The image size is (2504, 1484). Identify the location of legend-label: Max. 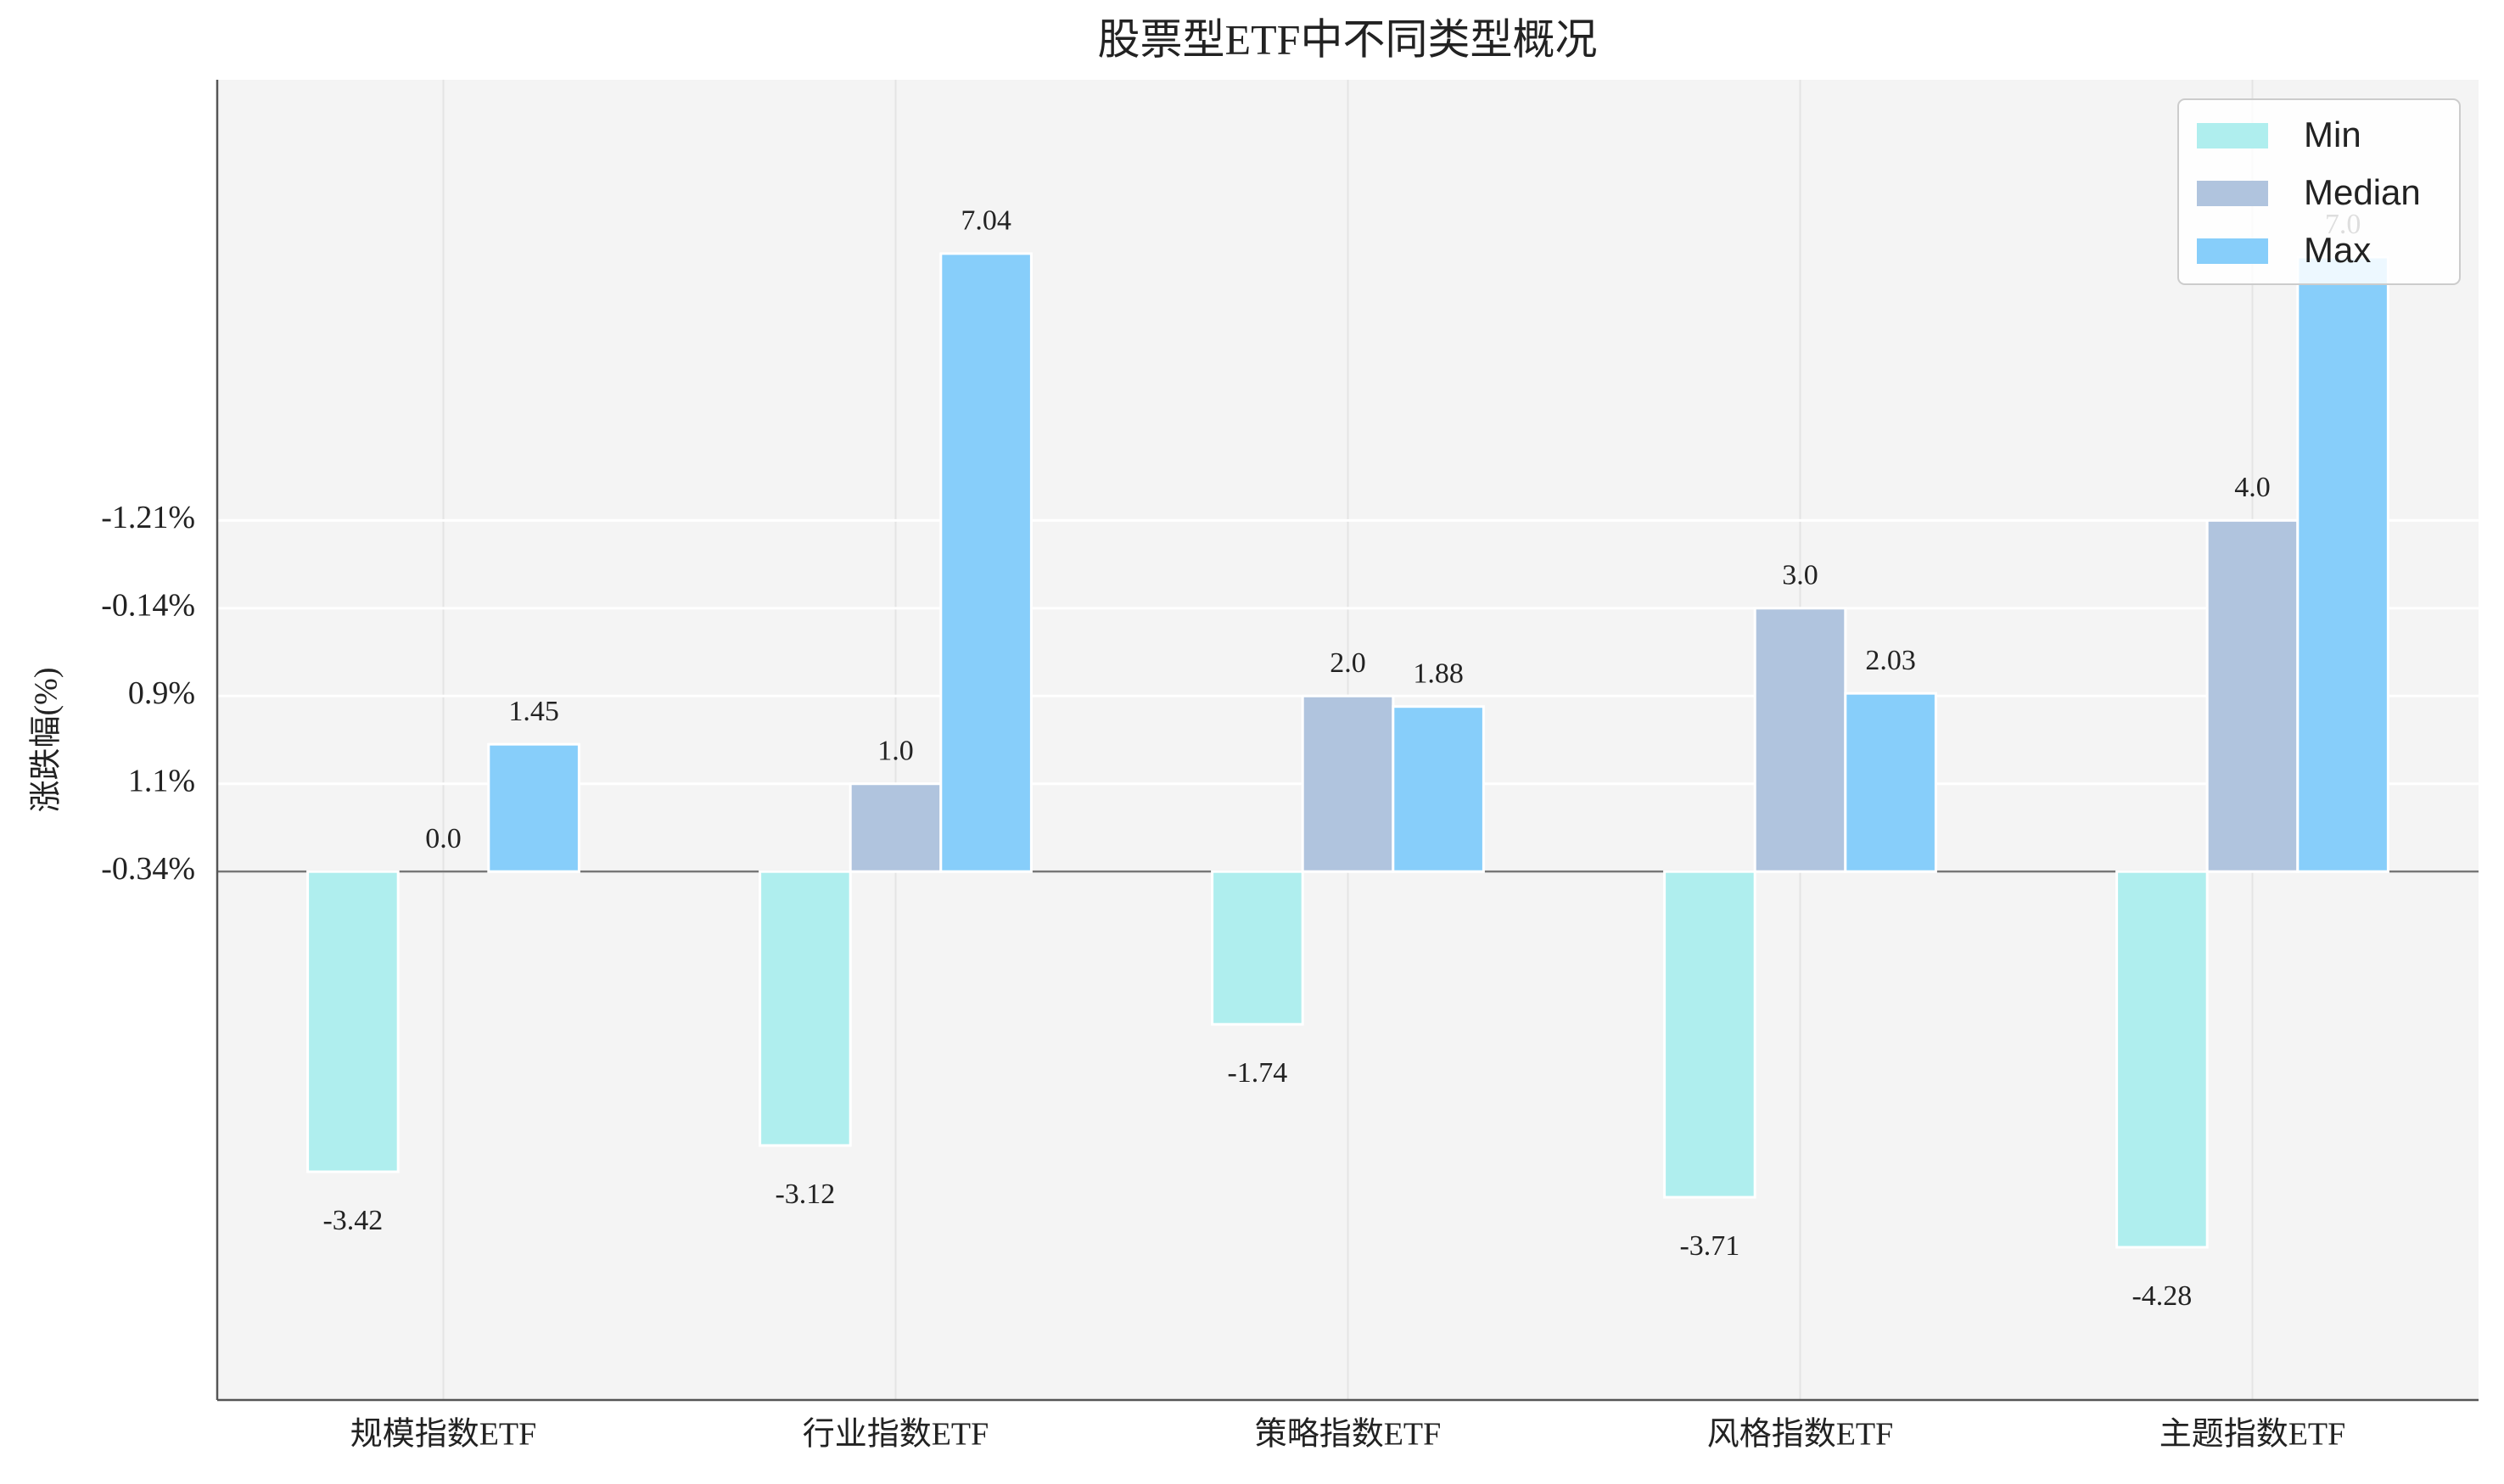
(2337, 250).